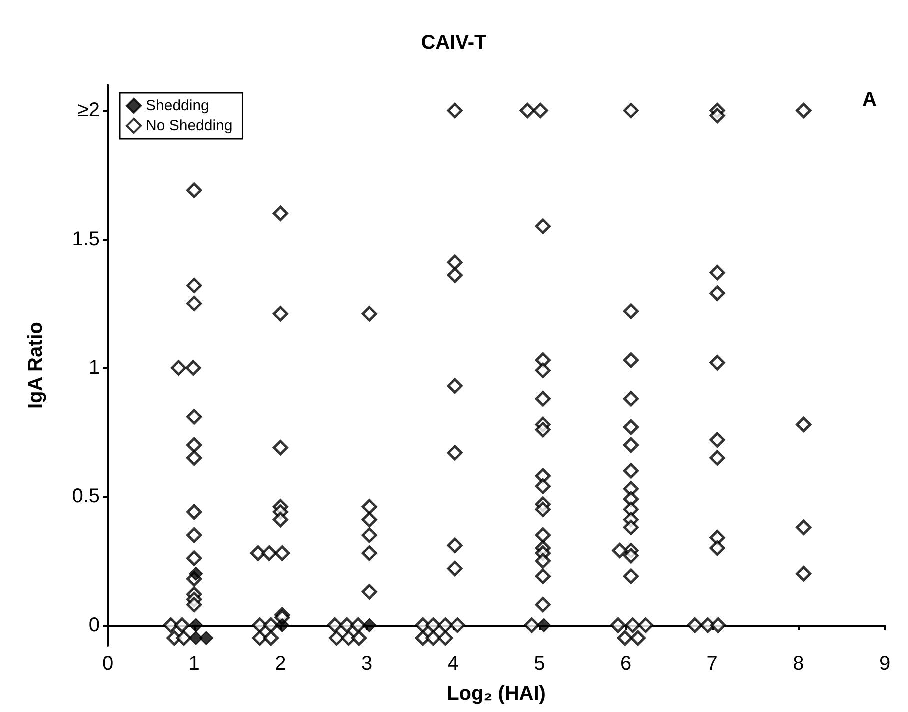 This screenshot has height=712, width=908. I want to click on x-tick-label: 4, so click(453, 664).